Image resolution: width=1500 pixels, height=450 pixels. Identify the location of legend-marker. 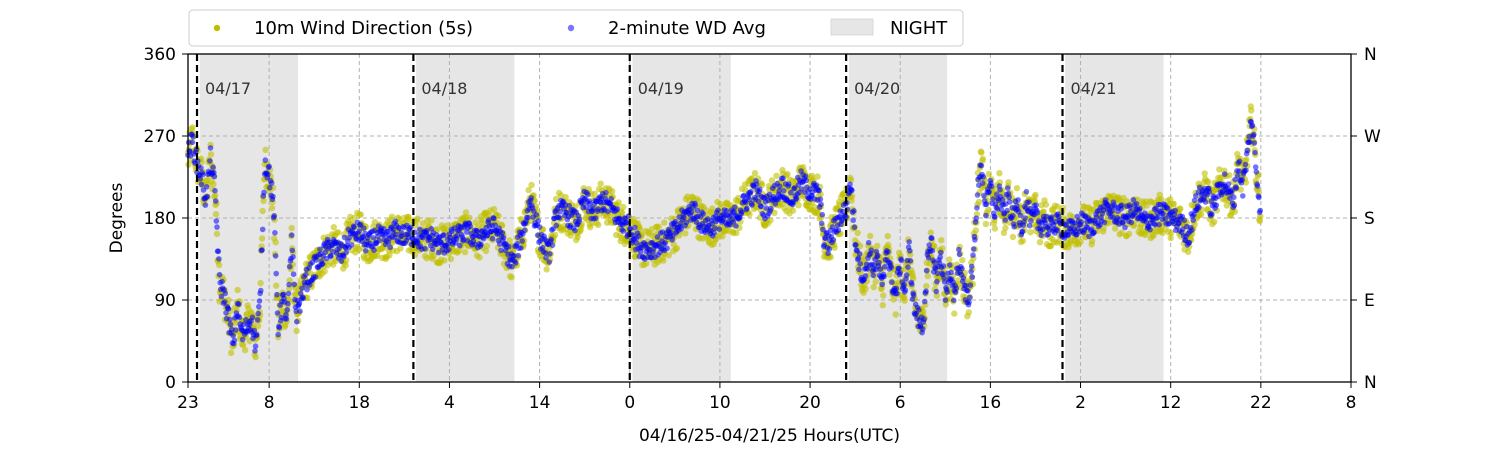
(571, 28).